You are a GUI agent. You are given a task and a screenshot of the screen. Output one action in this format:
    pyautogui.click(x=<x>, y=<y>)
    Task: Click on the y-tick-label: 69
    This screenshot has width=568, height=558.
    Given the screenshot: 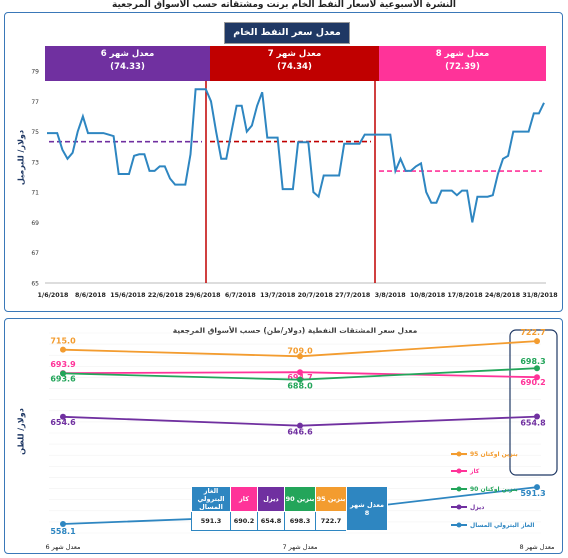 What is the action you would take?
    pyautogui.click(x=35, y=223)
    